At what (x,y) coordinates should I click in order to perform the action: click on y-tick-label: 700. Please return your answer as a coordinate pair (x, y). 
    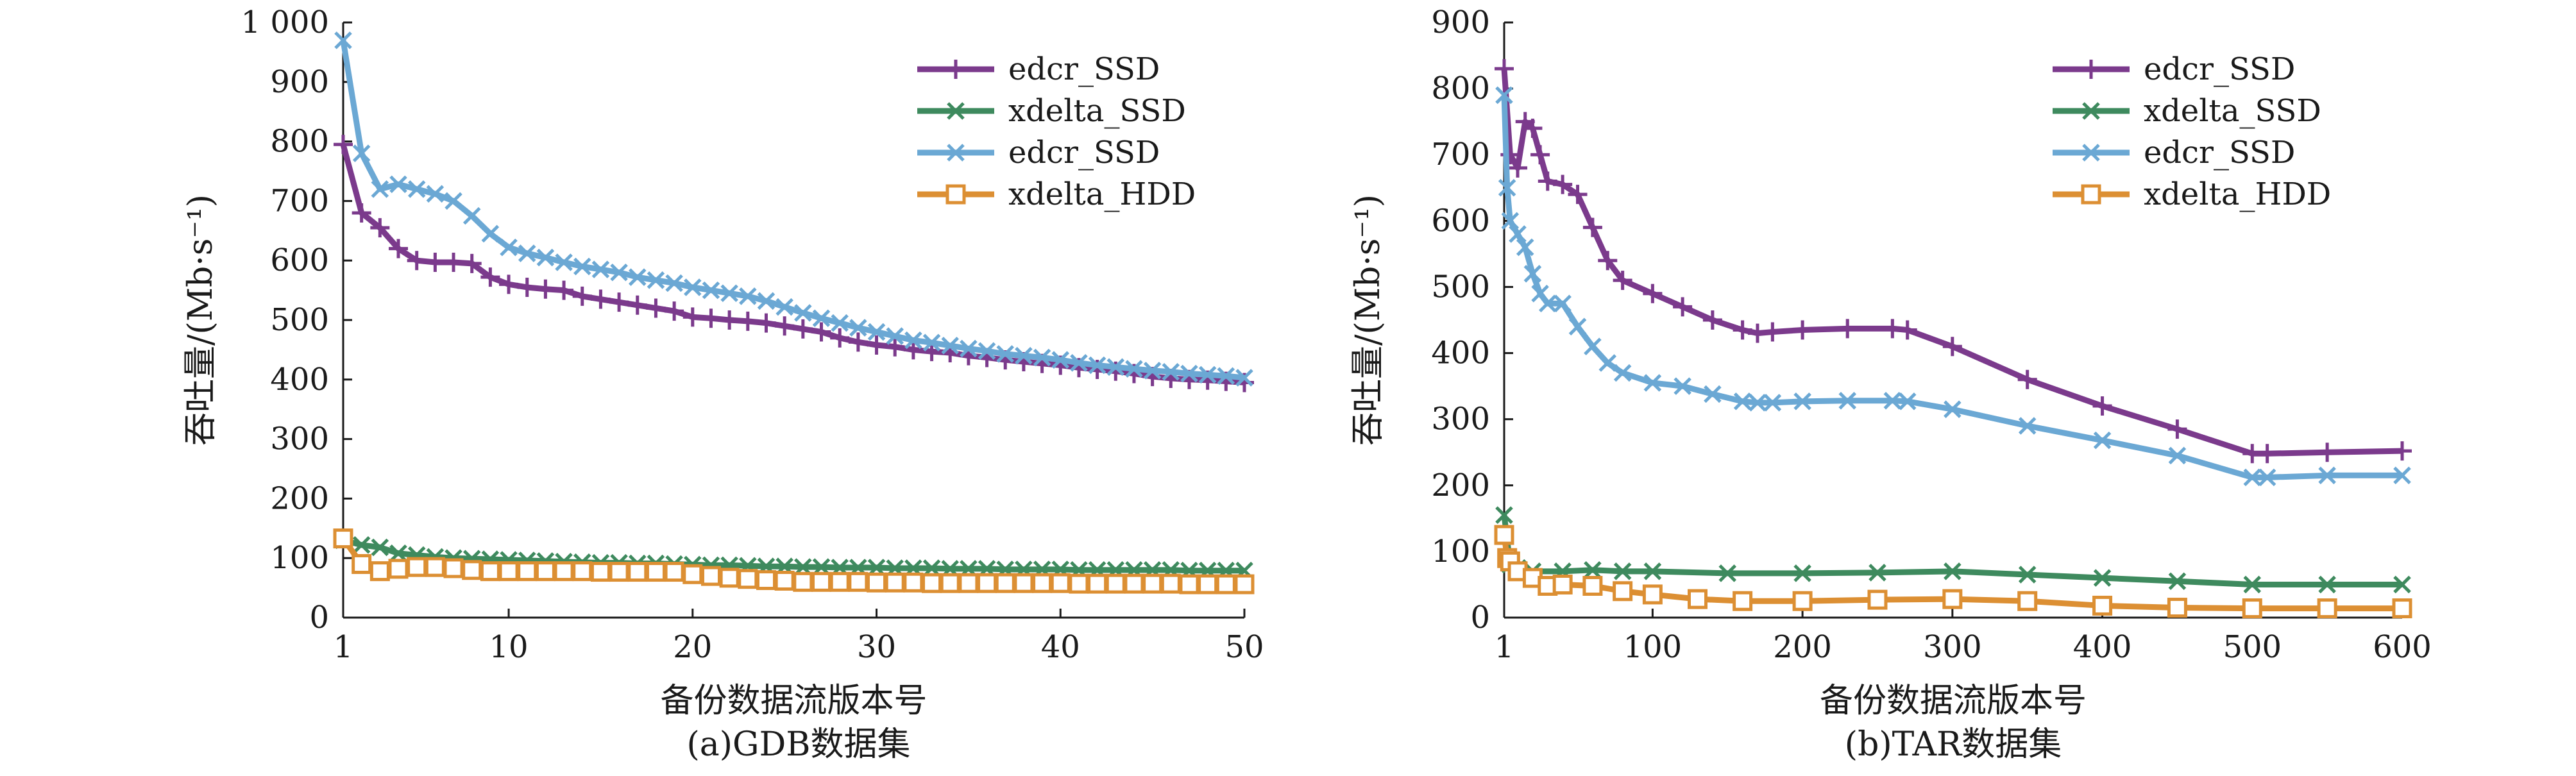
    Looking at the image, I should click on (299, 201).